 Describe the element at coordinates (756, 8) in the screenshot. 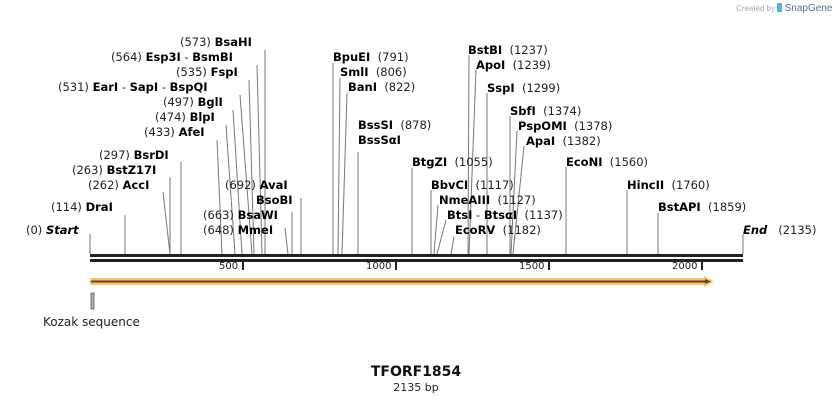

I see `credit-prefix: Created by` at that location.